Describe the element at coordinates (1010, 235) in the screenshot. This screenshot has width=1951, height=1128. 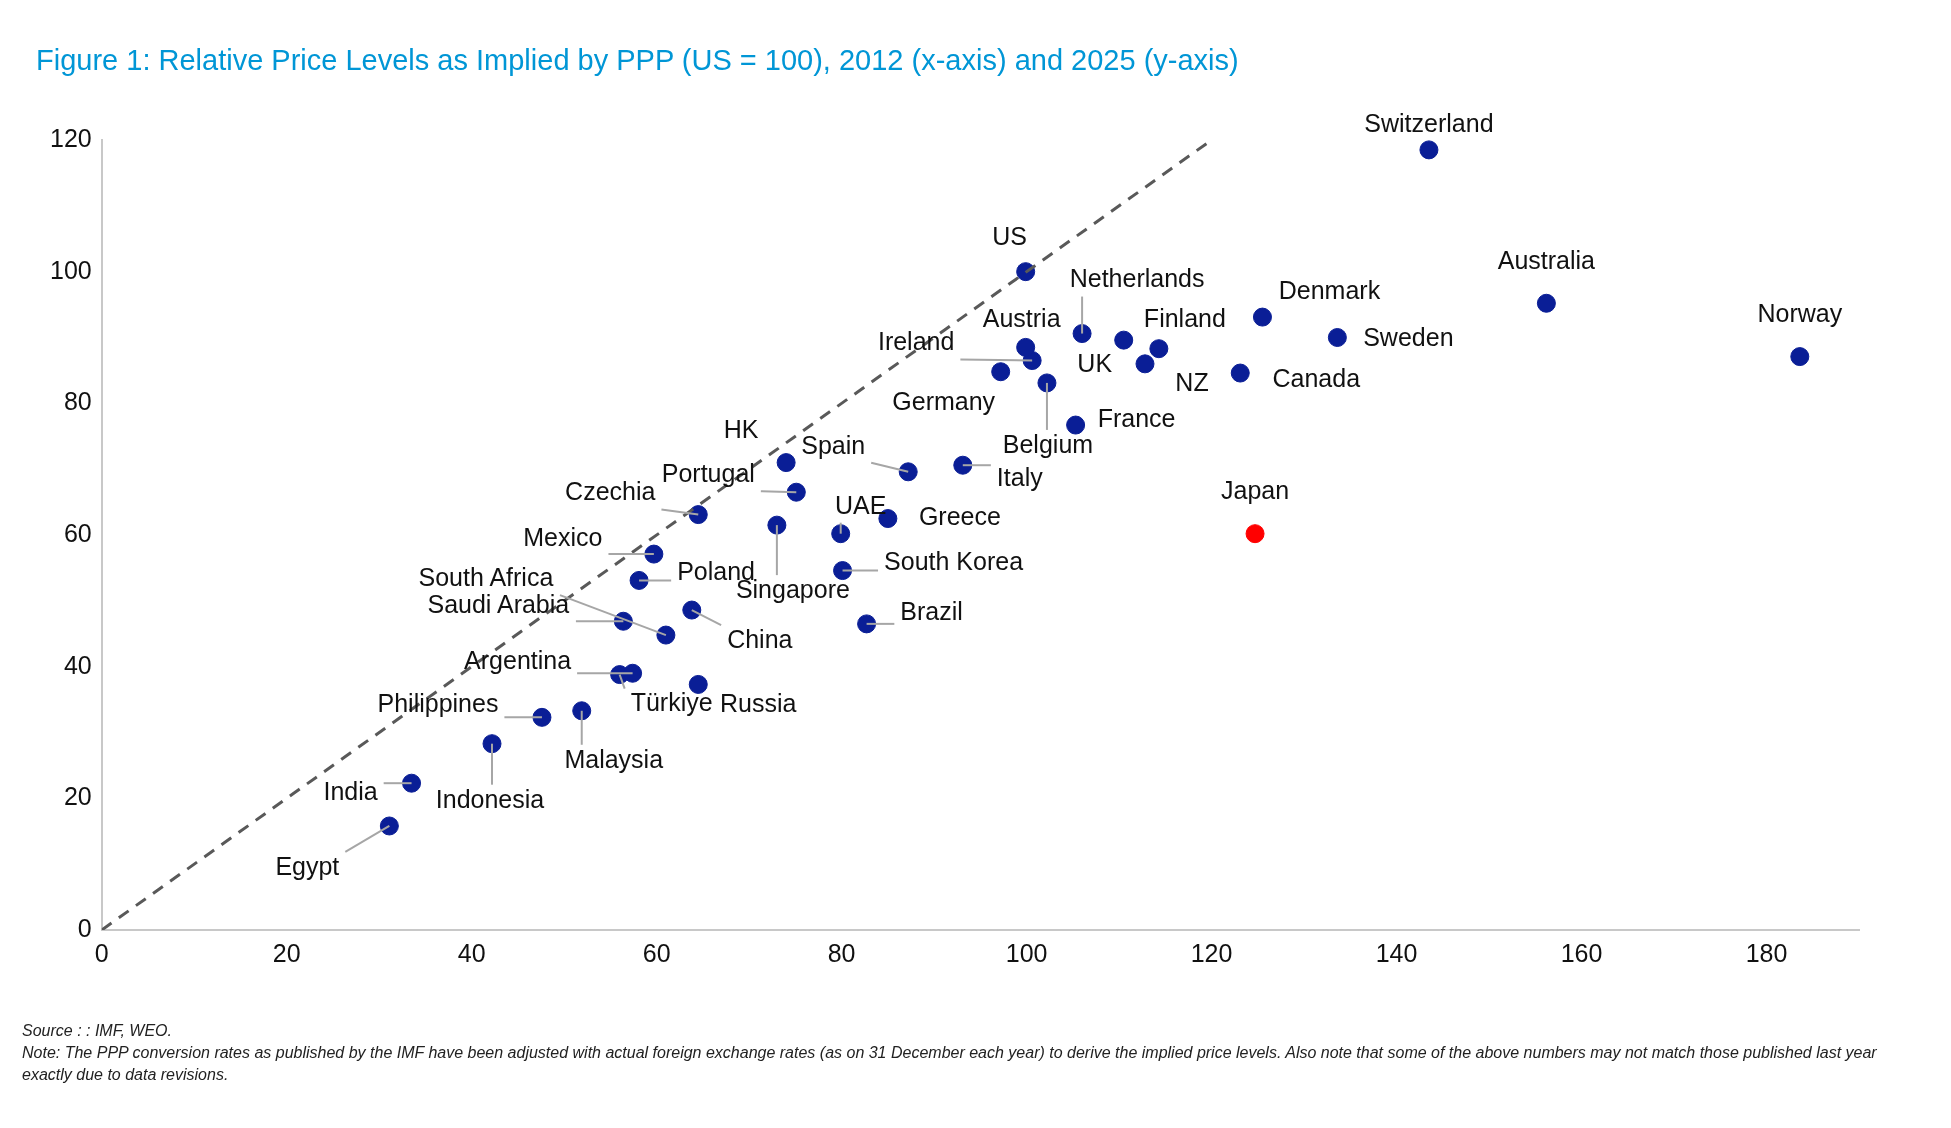
I see `series-label: US` at that location.